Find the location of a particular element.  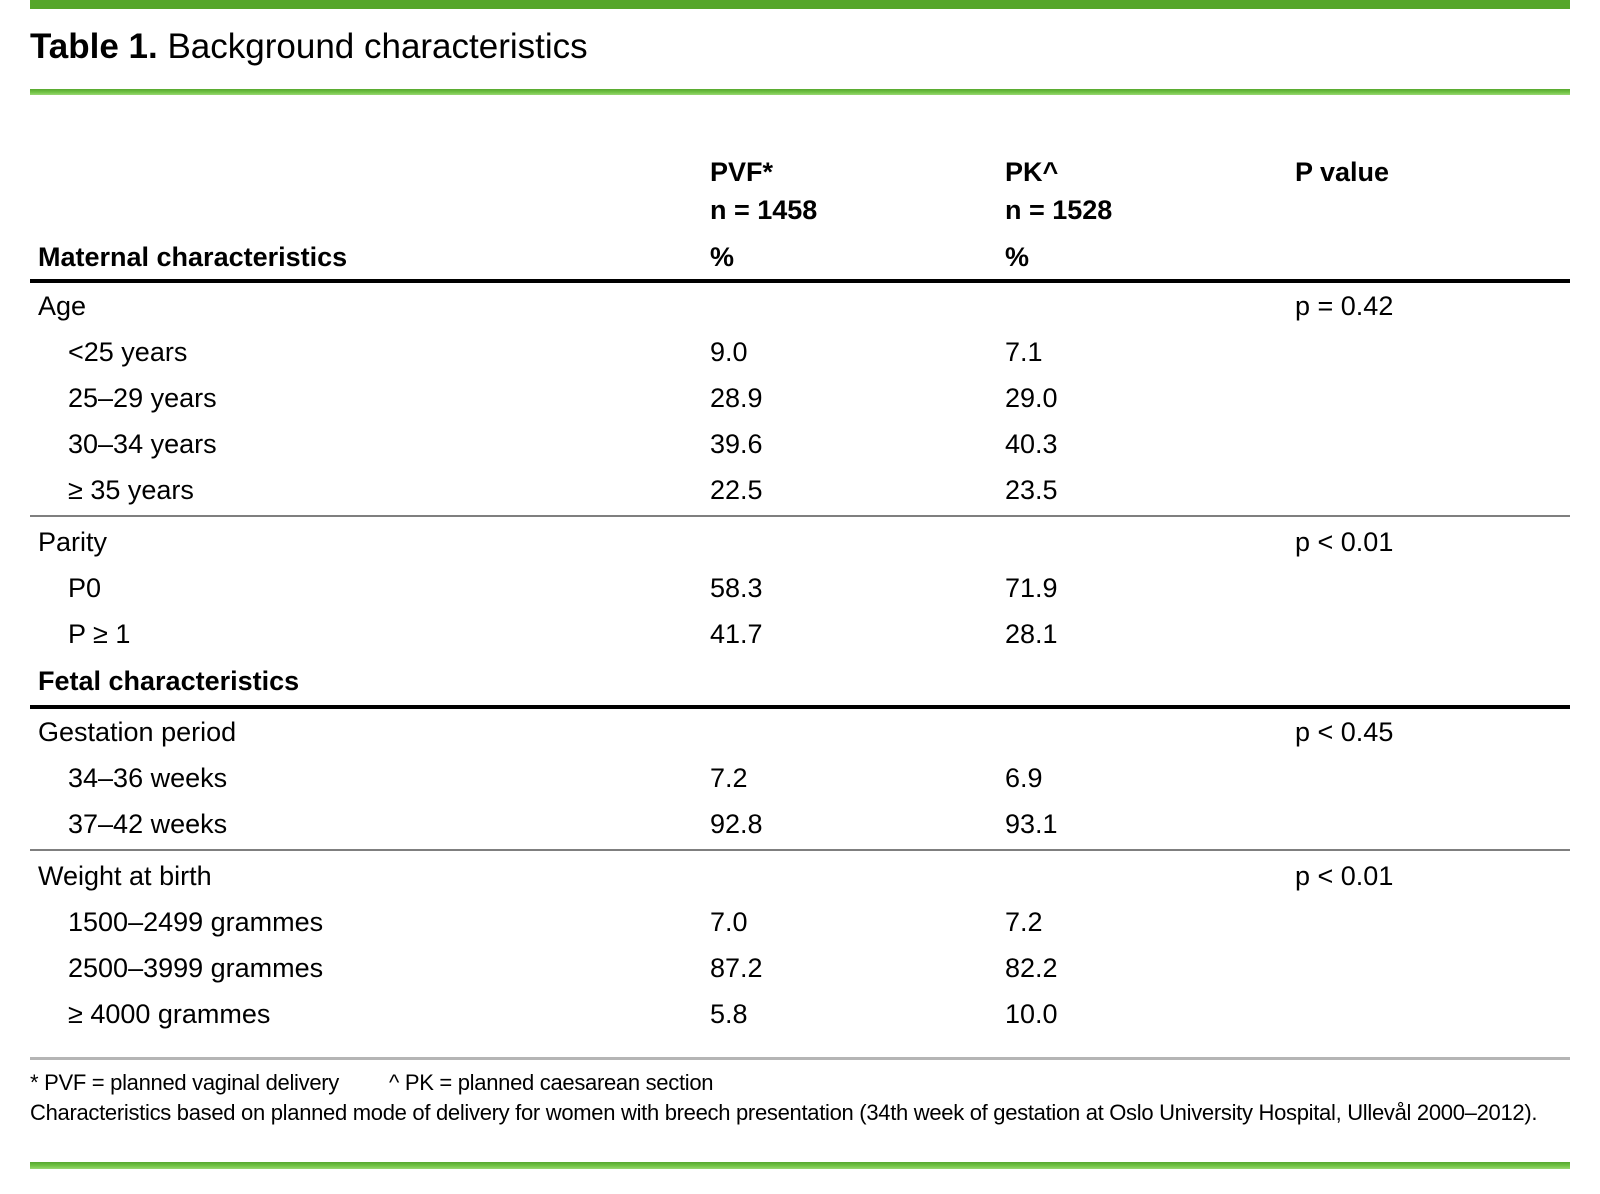

pvf-value: 7.0 is located at coordinates (729, 921).